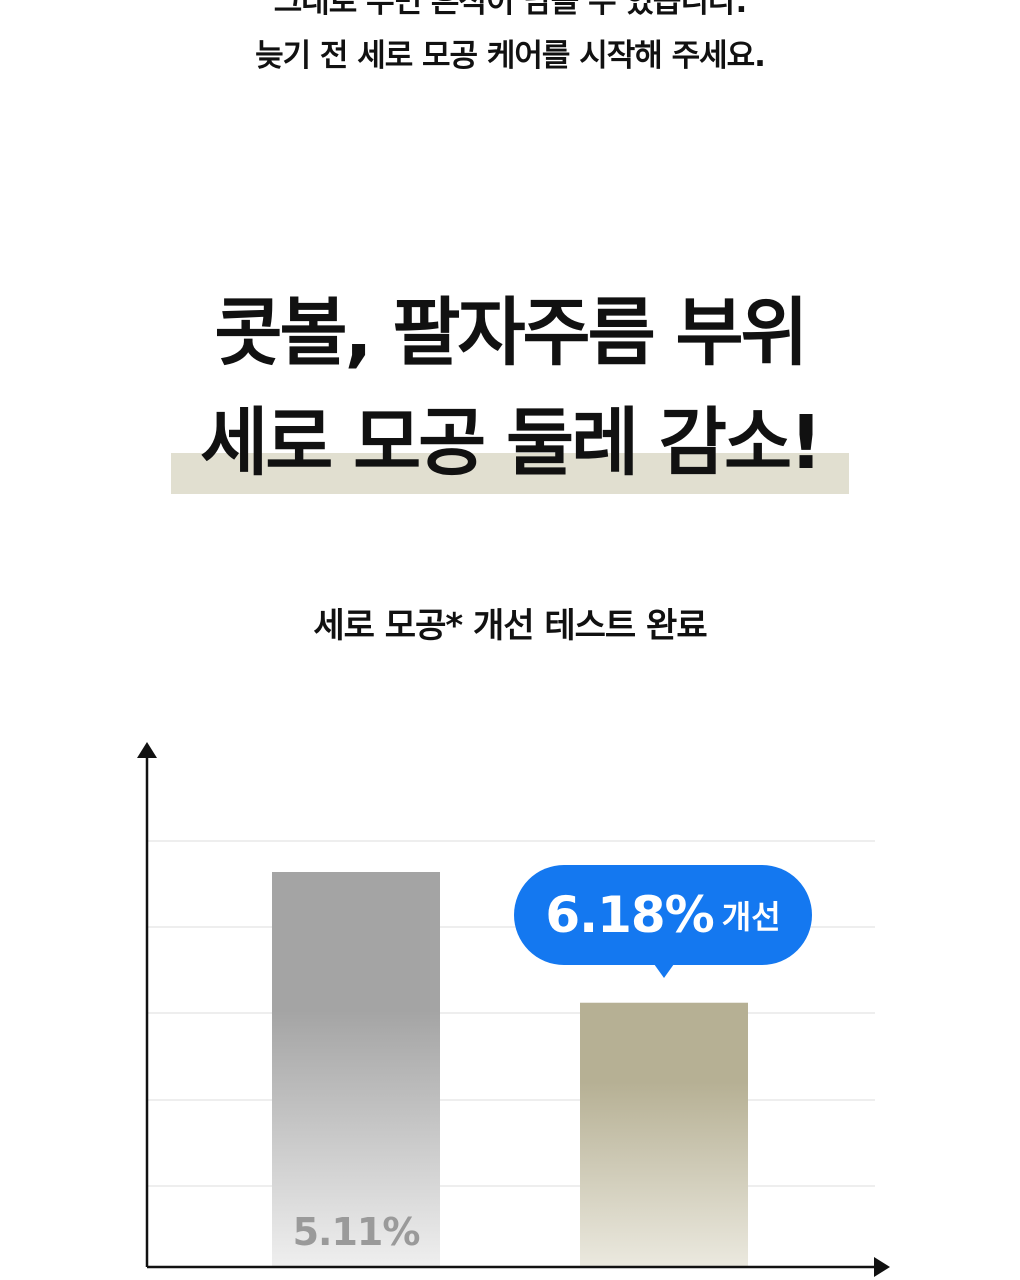  I want to click on improvement-value: 6.18%, so click(629, 915).